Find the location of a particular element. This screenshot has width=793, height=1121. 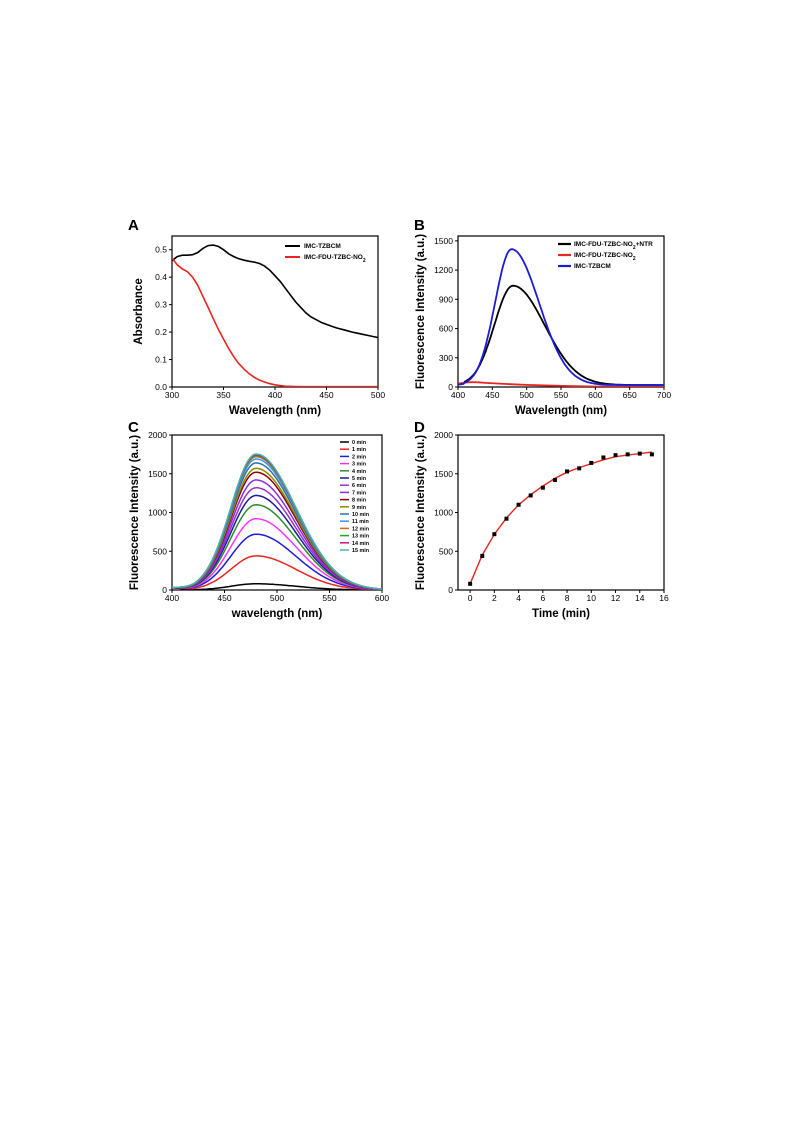

legend-entry: 1 min is located at coordinates (359, 450).